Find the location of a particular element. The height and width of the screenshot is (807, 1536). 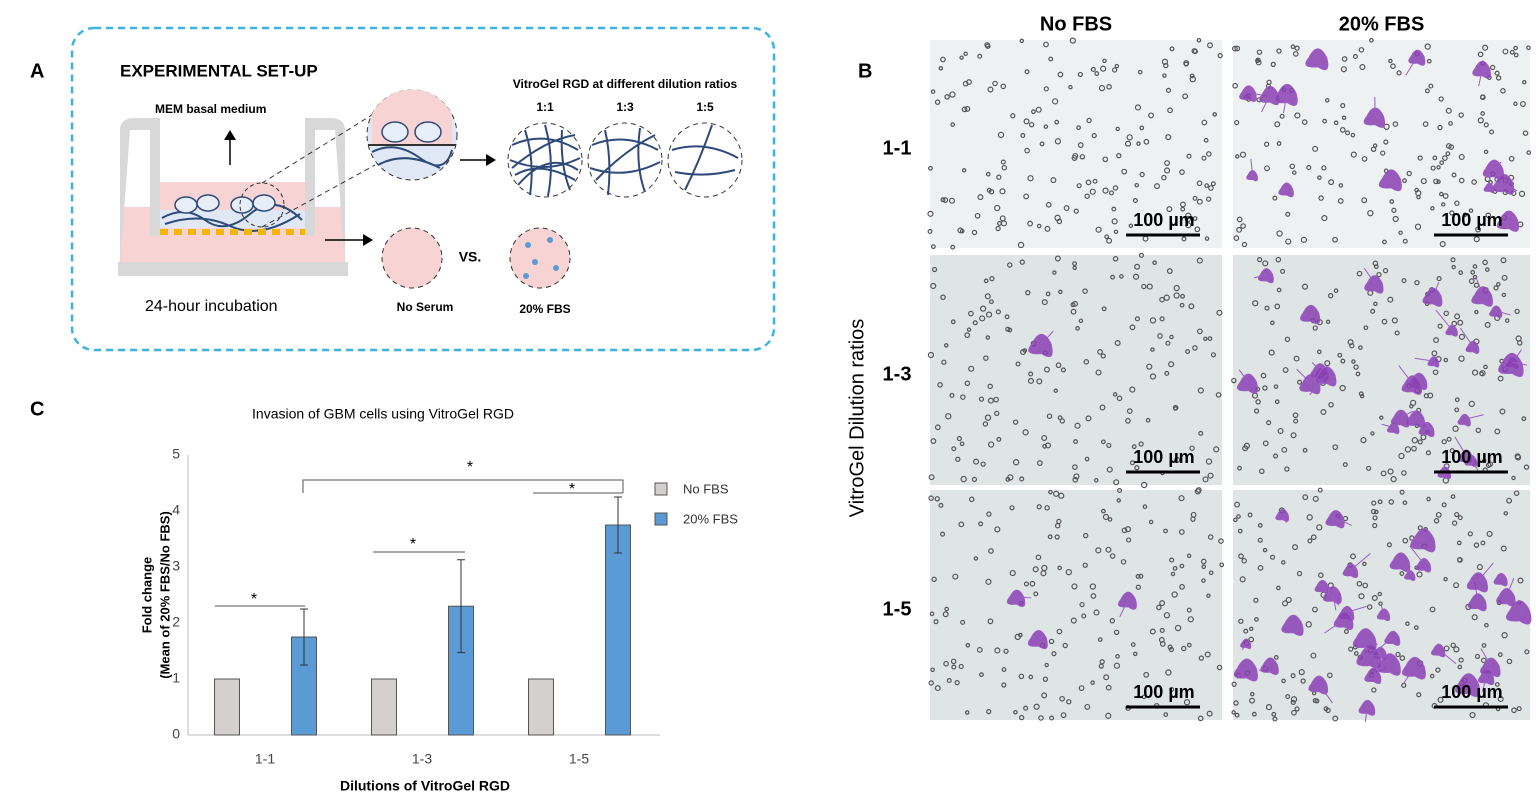

well-base is located at coordinates (233, 269).